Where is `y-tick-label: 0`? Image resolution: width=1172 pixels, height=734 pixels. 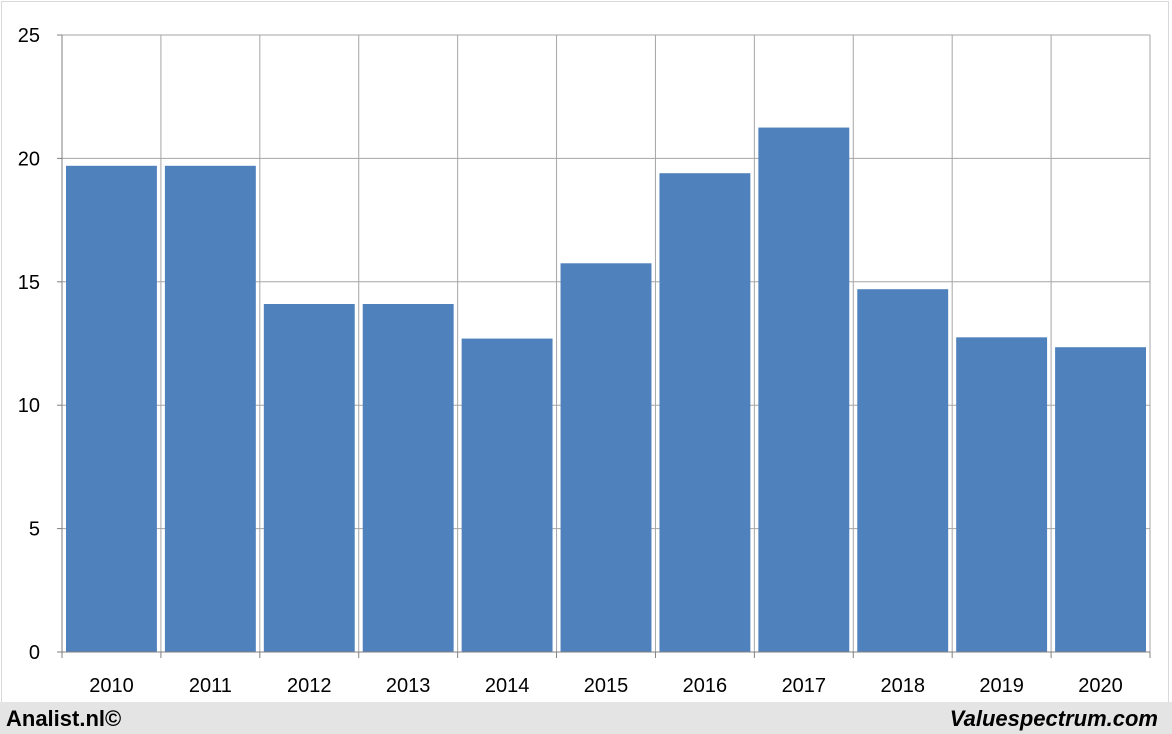
y-tick-label: 0 is located at coordinates (34, 653).